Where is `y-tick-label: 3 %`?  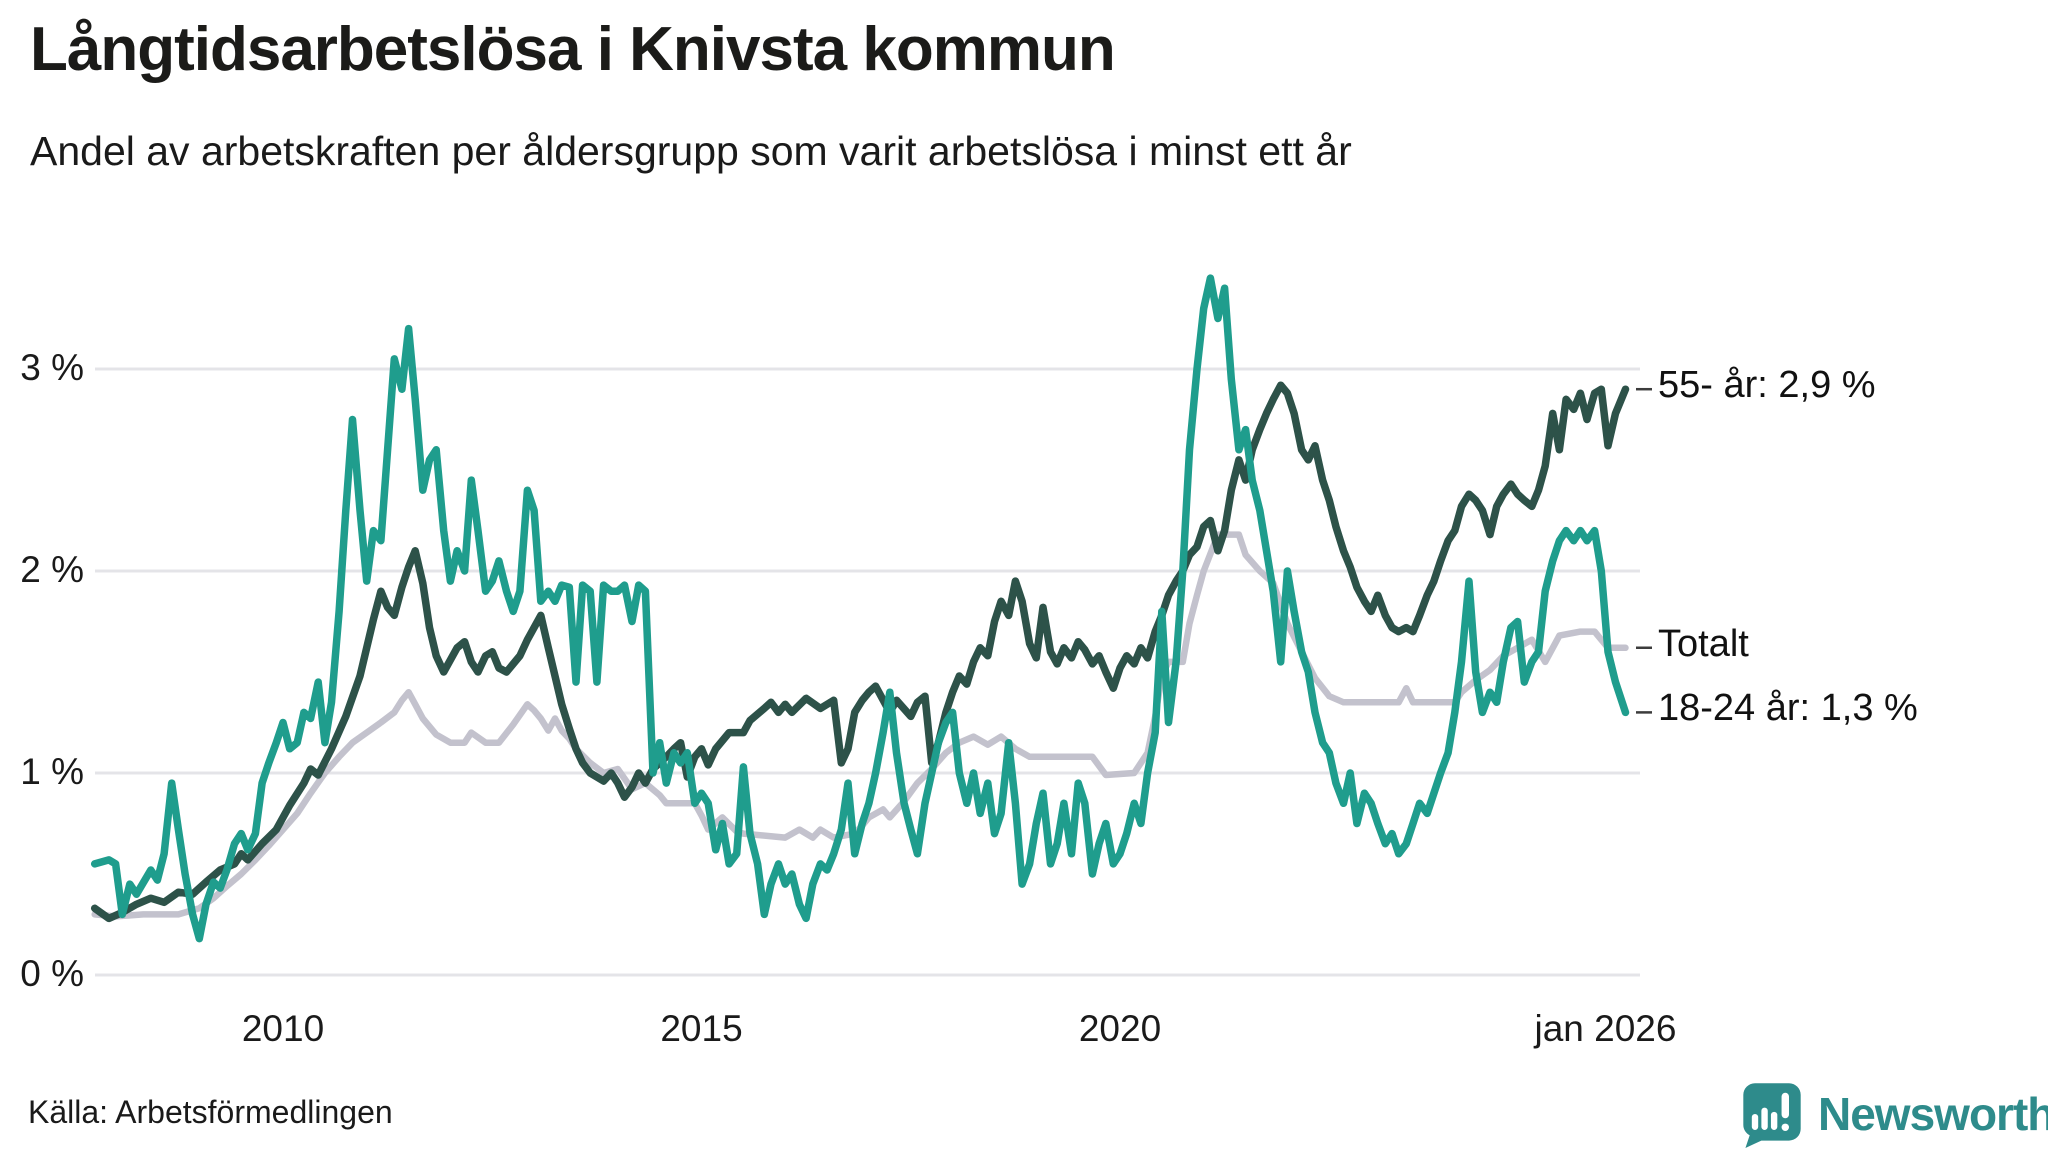
y-tick-label: 3 % is located at coordinates (52, 367).